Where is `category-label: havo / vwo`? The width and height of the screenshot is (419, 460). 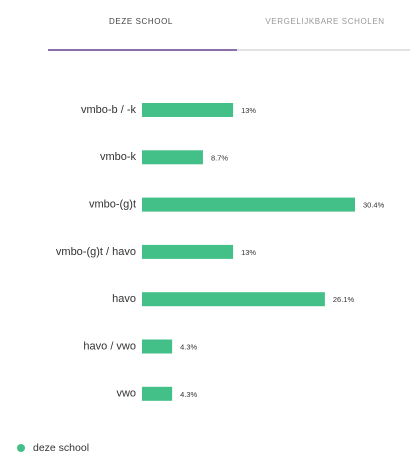 category-label: havo / vwo is located at coordinates (109, 346).